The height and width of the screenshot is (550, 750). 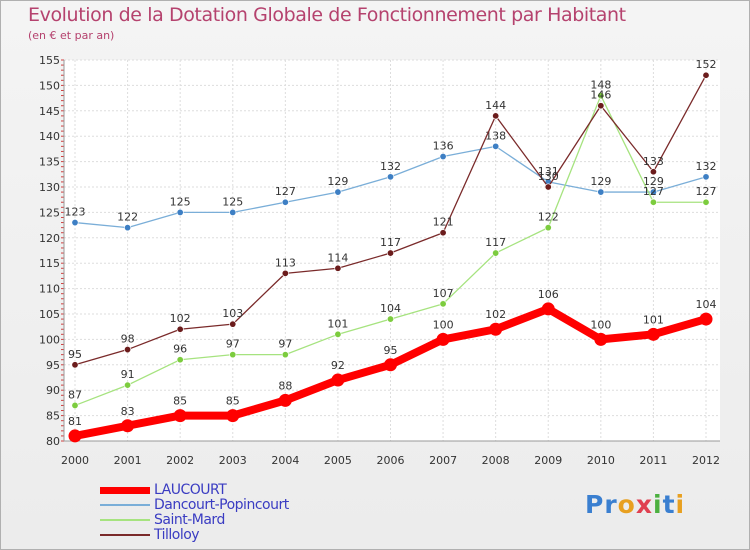 What do you see at coordinates (49, 263) in the screenshot?
I see `y-tick-label: 115` at bounding box center [49, 263].